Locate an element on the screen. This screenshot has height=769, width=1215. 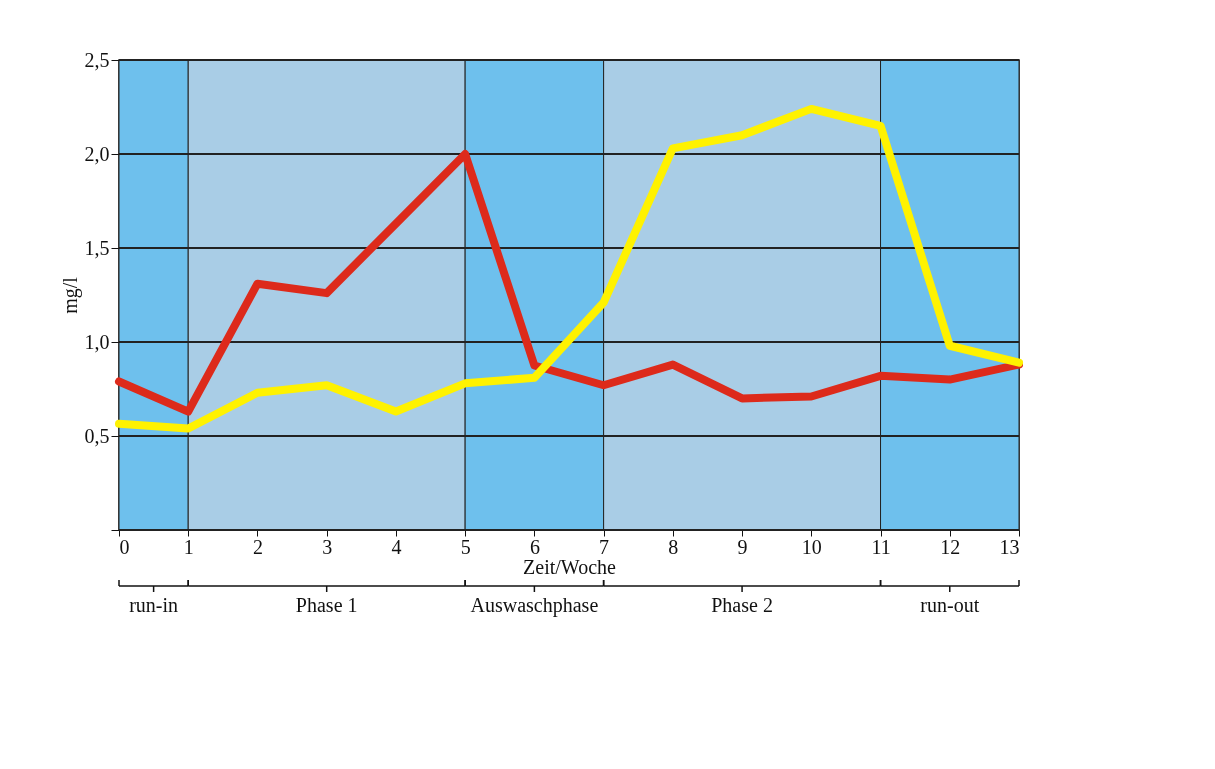
x-tick-label: 0 is located at coordinates (124, 546).